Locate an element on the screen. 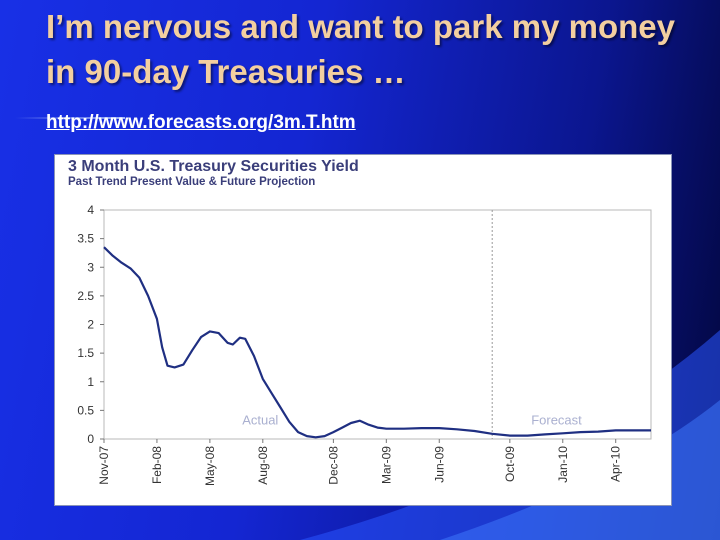 The image size is (720, 540). y-tick-label: 0.5 is located at coordinates (85, 410).